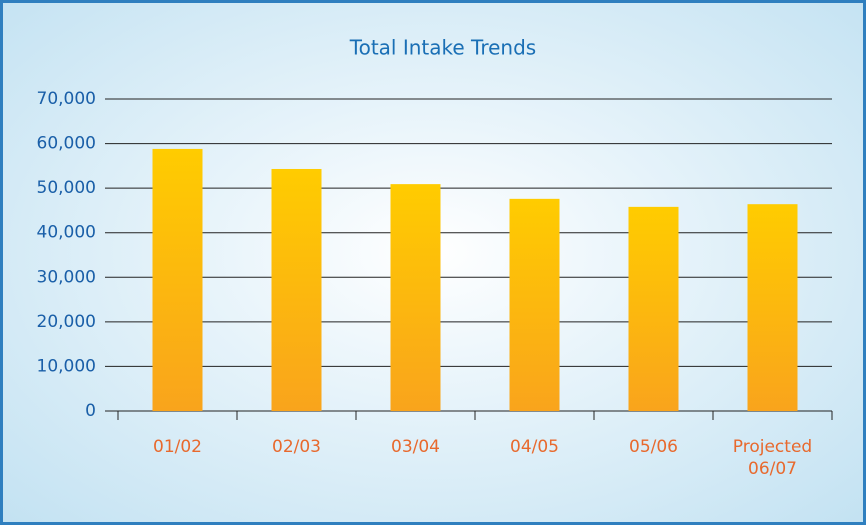 The height and width of the screenshot is (525, 866). Describe the element at coordinates (66, 188) in the screenshot. I see `y-tick-label: 50,000` at that location.